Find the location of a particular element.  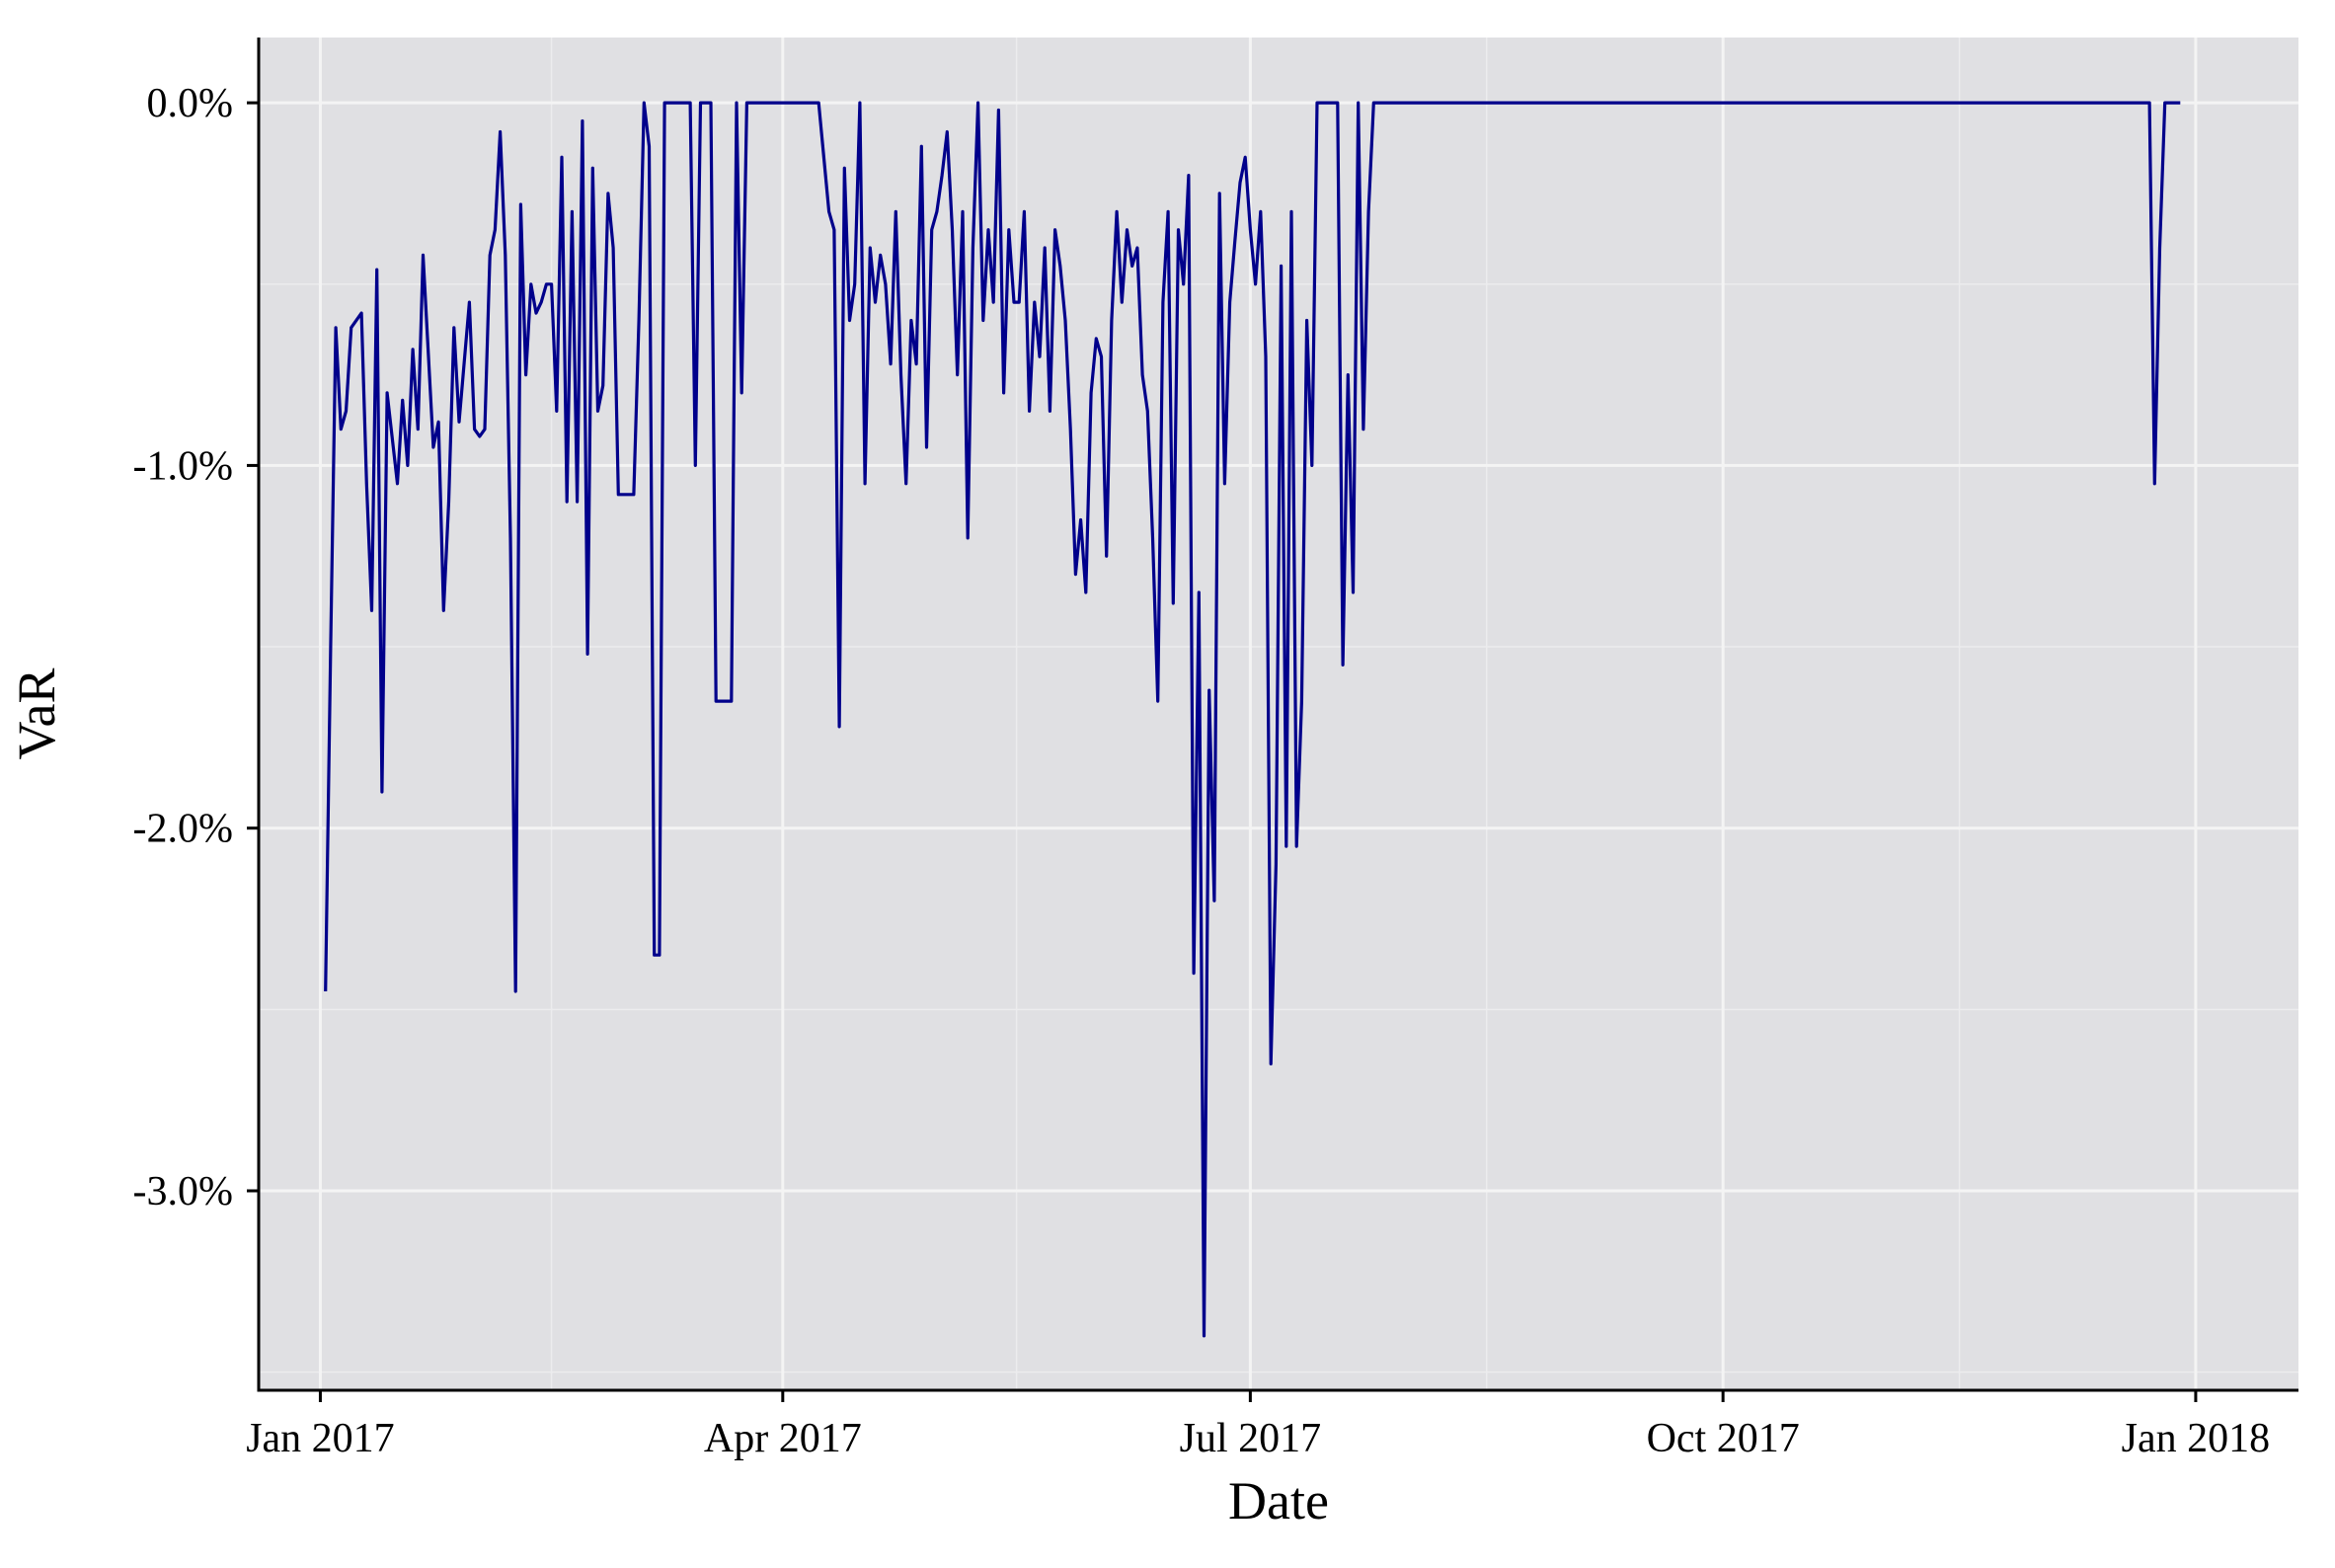

x-tick-label: Jul 2017 is located at coordinates (1251, 1438).